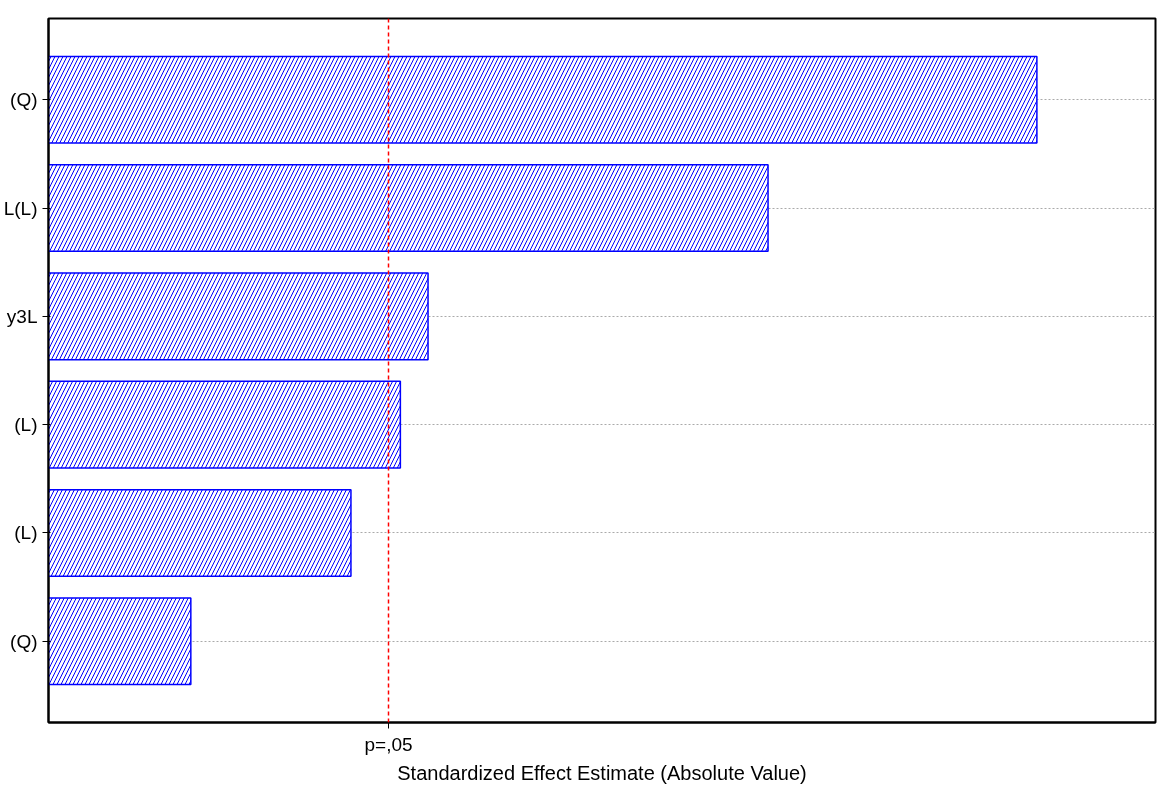  Describe the element at coordinates (20, 208) in the screenshot. I see `y-tick-label: L(L)` at that location.